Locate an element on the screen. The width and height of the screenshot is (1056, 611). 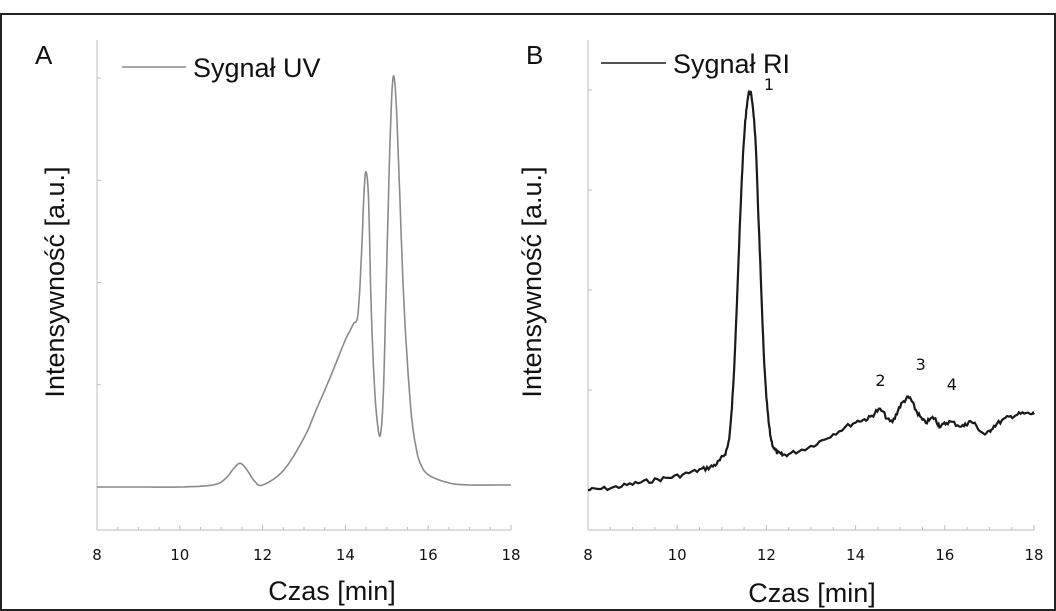
panel-b-letter: B is located at coordinates (534, 55).